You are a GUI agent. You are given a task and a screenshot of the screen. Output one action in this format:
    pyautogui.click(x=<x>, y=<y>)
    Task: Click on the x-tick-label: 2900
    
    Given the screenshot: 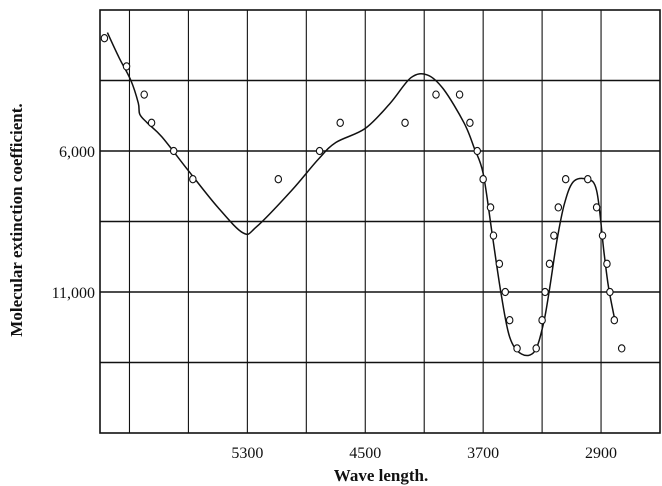 What is the action you would take?
    pyautogui.click(x=601, y=453)
    